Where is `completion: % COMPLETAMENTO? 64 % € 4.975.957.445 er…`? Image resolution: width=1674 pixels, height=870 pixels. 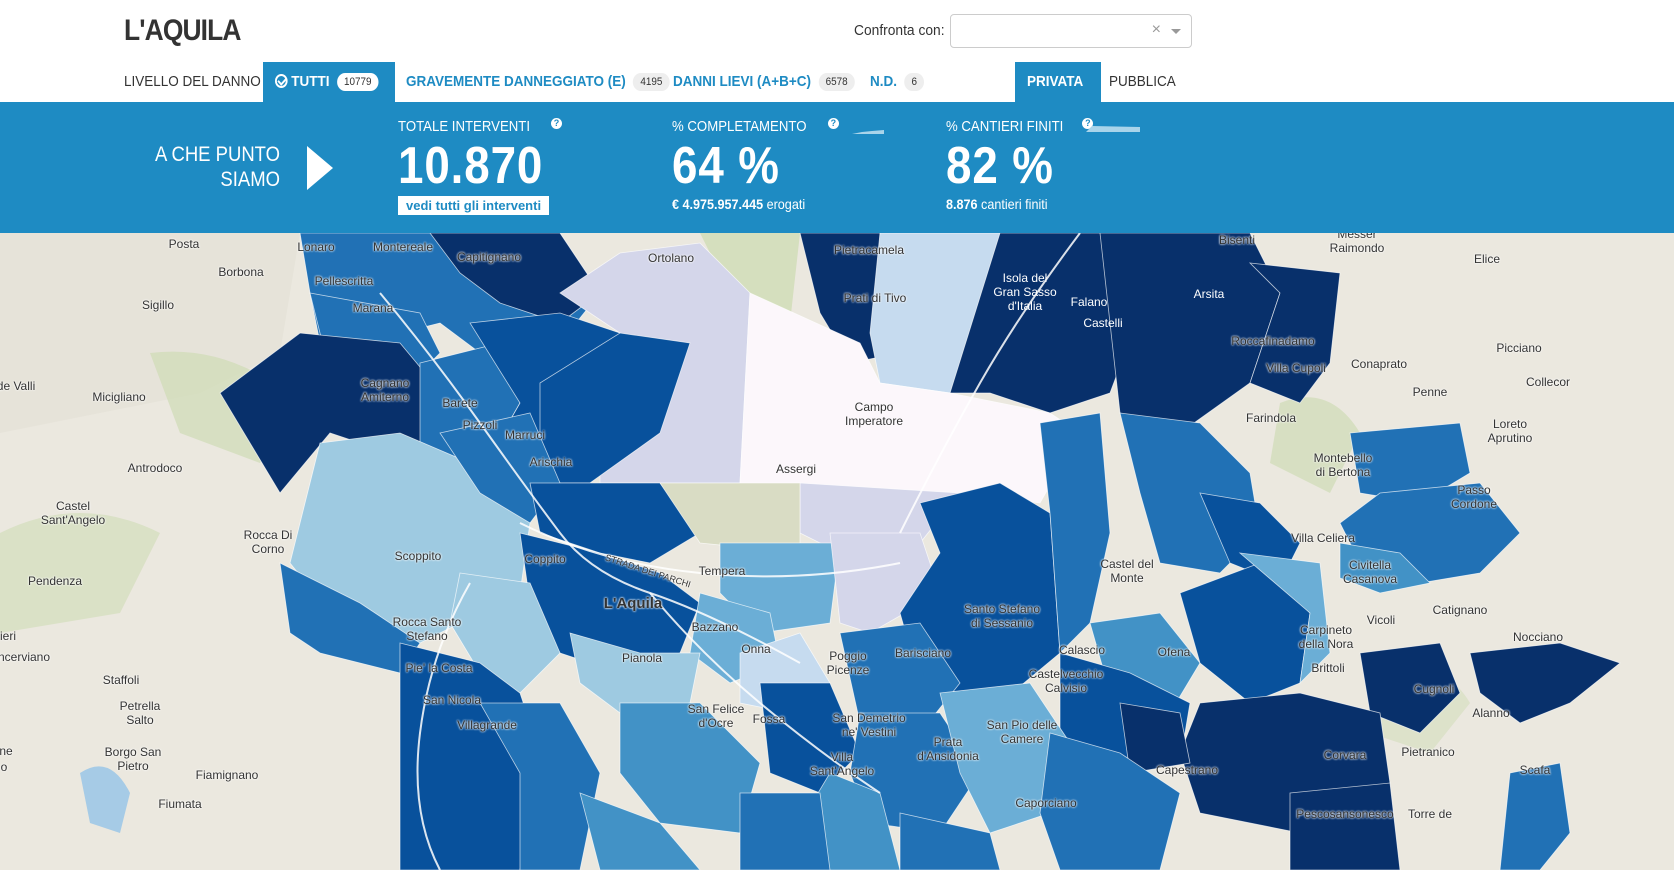
completion: % COMPLETAMENTO? 64 % € 4.975.957.445 er… is located at coordinates (755, 165).